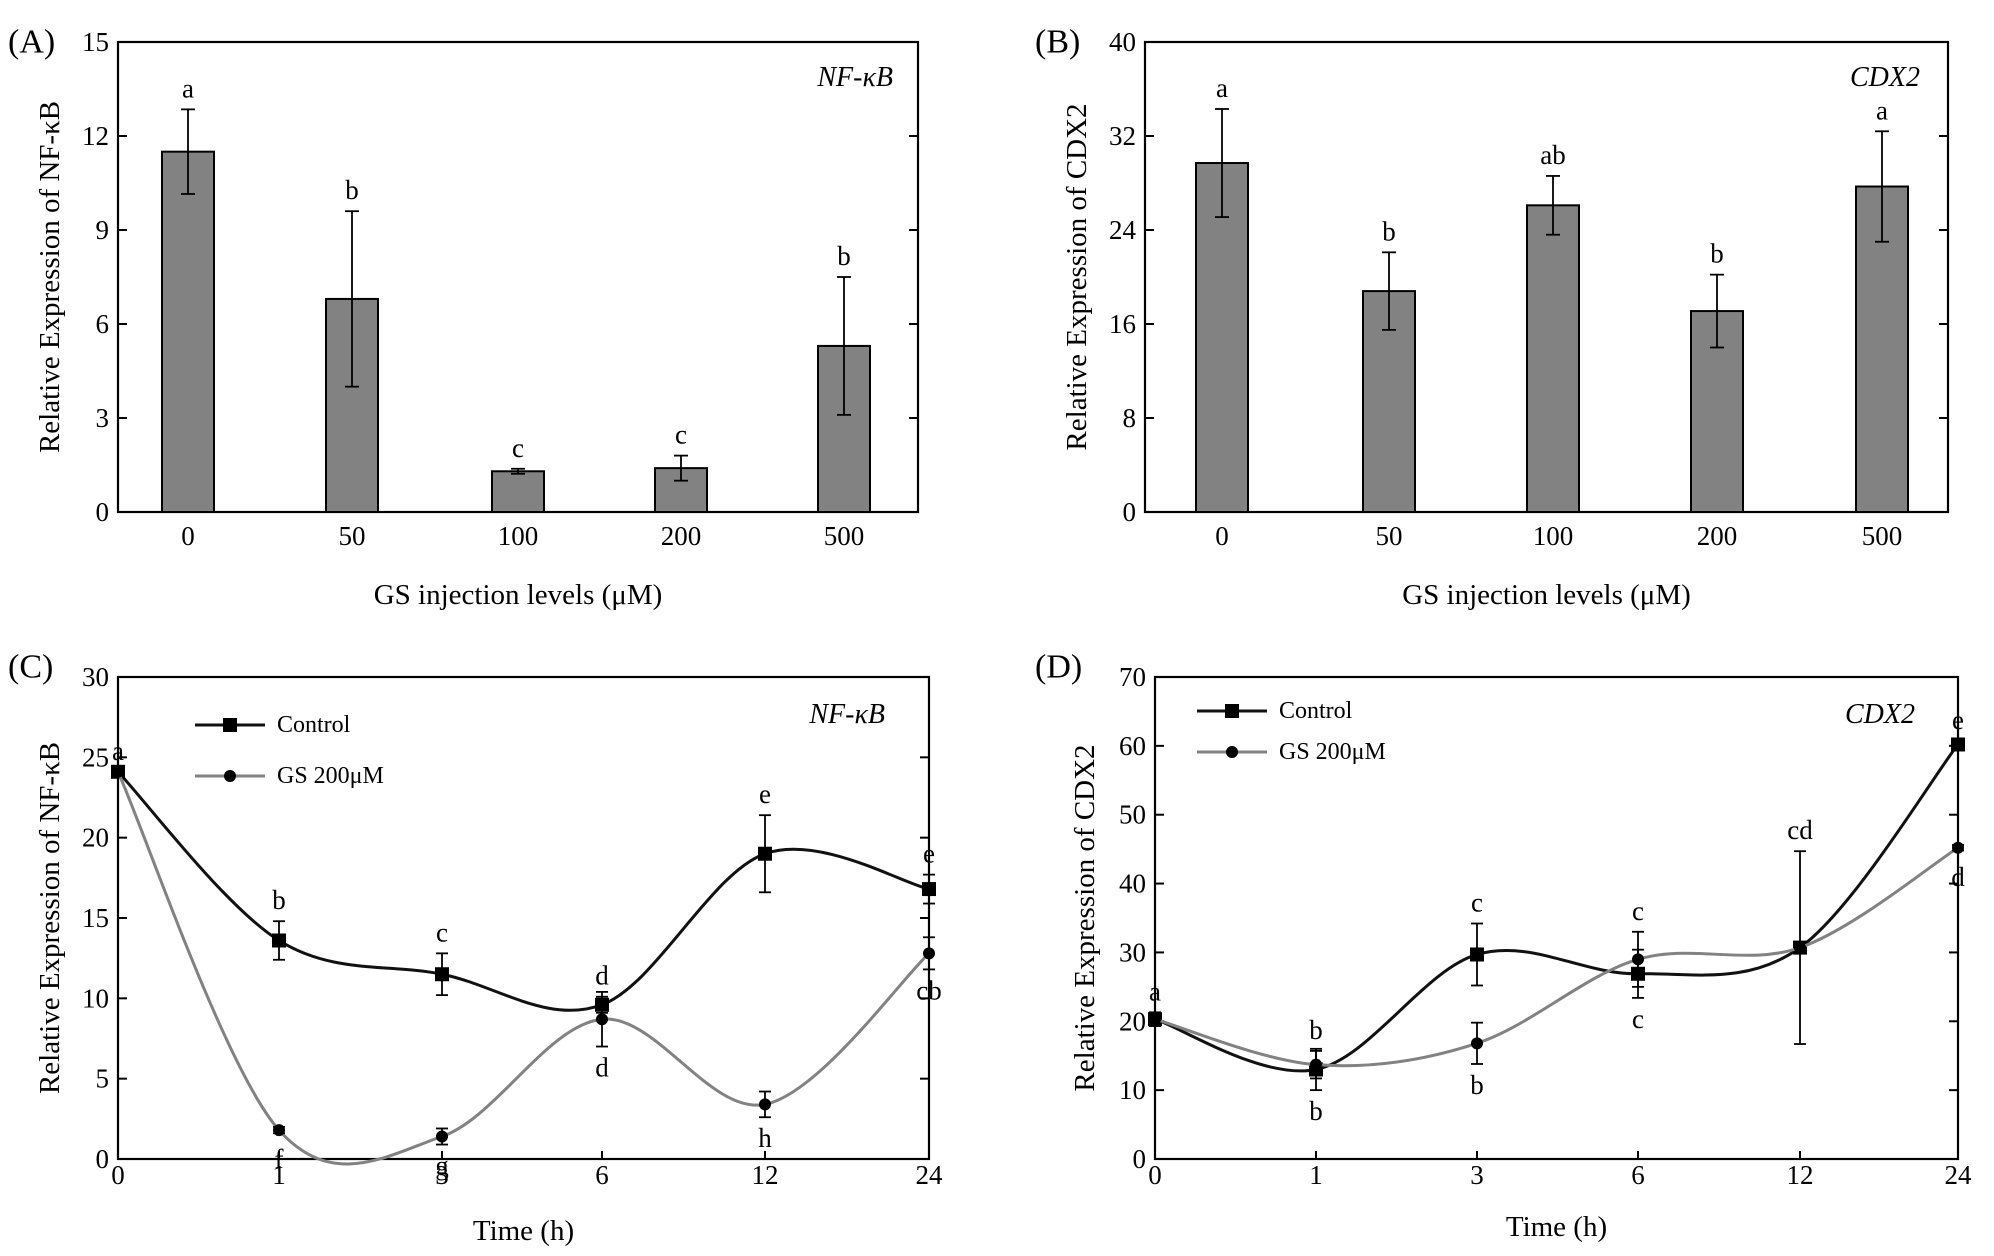  What do you see at coordinates (50, 277) in the screenshot?
I see `y-axis-title: Relative Expression of NF-κB` at bounding box center [50, 277].